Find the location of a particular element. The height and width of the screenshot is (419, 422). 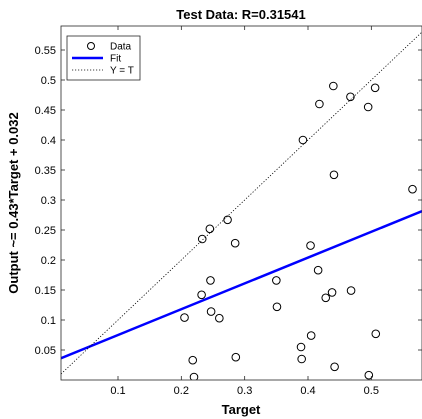

legend: Data Fit Y = T is located at coordinates (103, 58).